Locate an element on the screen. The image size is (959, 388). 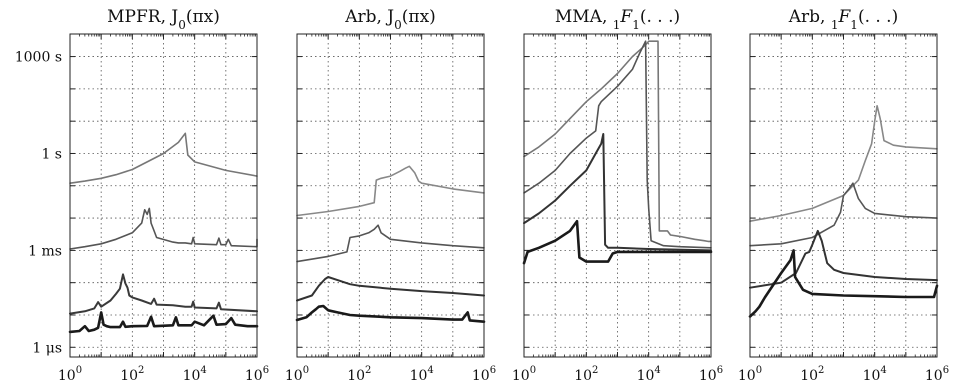
y-tick-label: 1 s is located at coordinates (51, 154).